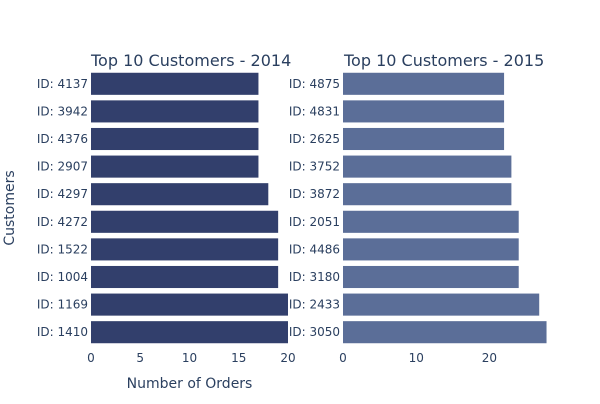 The image size is (600, 404). Describe the element at coordinates (62, 139) in the screenshot. I see `category-label: ID: 4376` at that location.